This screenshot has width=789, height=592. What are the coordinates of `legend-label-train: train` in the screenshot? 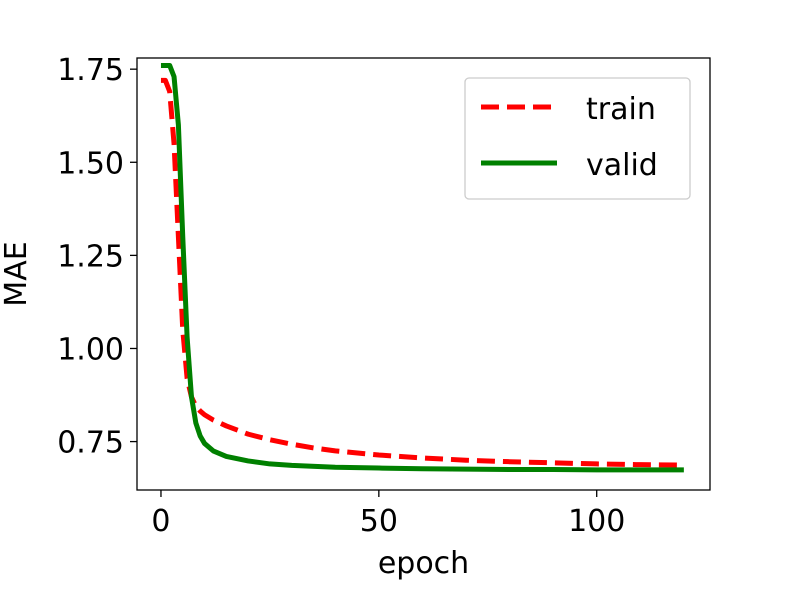 It's located at (621, 109).